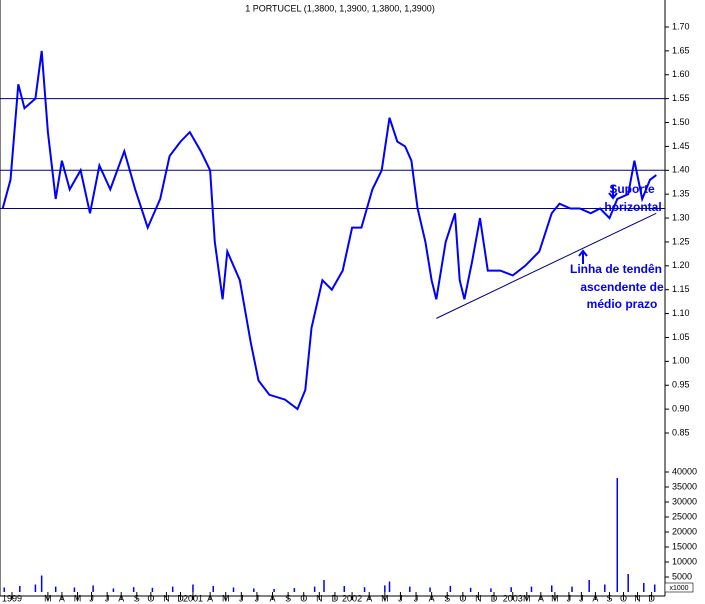 The height and width of the screenshot is (604, 705). I want to click on y-tick-label: 1.60, so click(681, 74).